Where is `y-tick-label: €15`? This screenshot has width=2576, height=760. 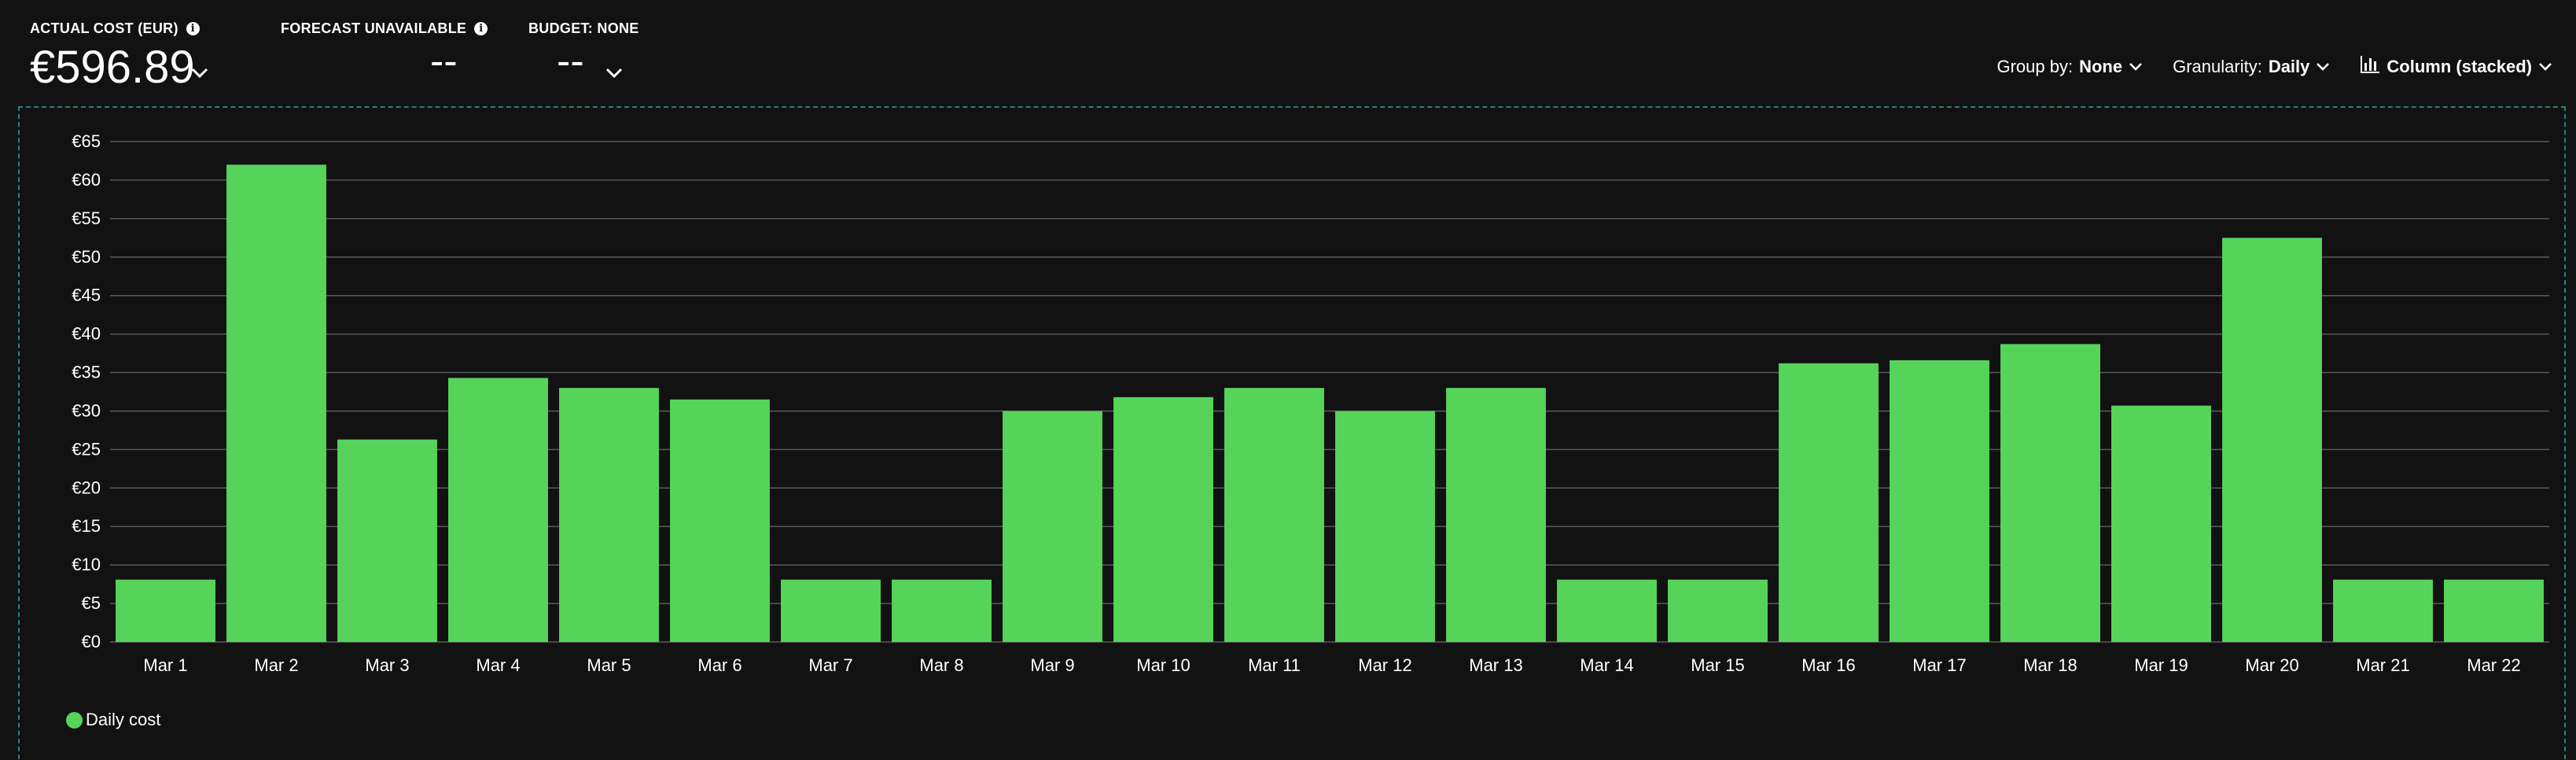 y-tick-label: €15 is located at coordinates (86, 526).